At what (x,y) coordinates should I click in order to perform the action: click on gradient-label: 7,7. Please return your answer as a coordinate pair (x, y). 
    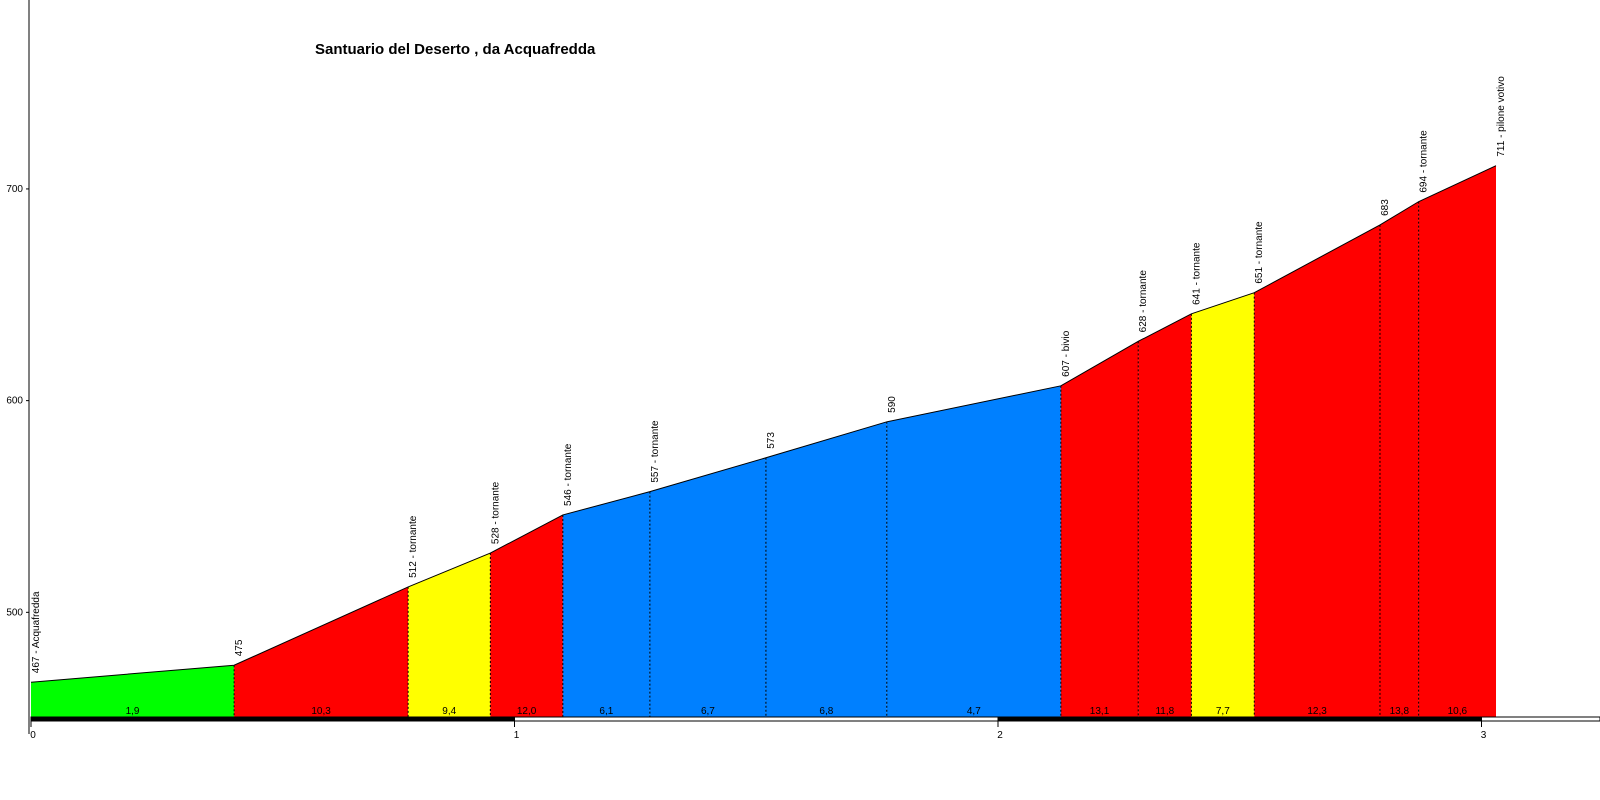
    Looking at the image, I should click on (1223, 711).